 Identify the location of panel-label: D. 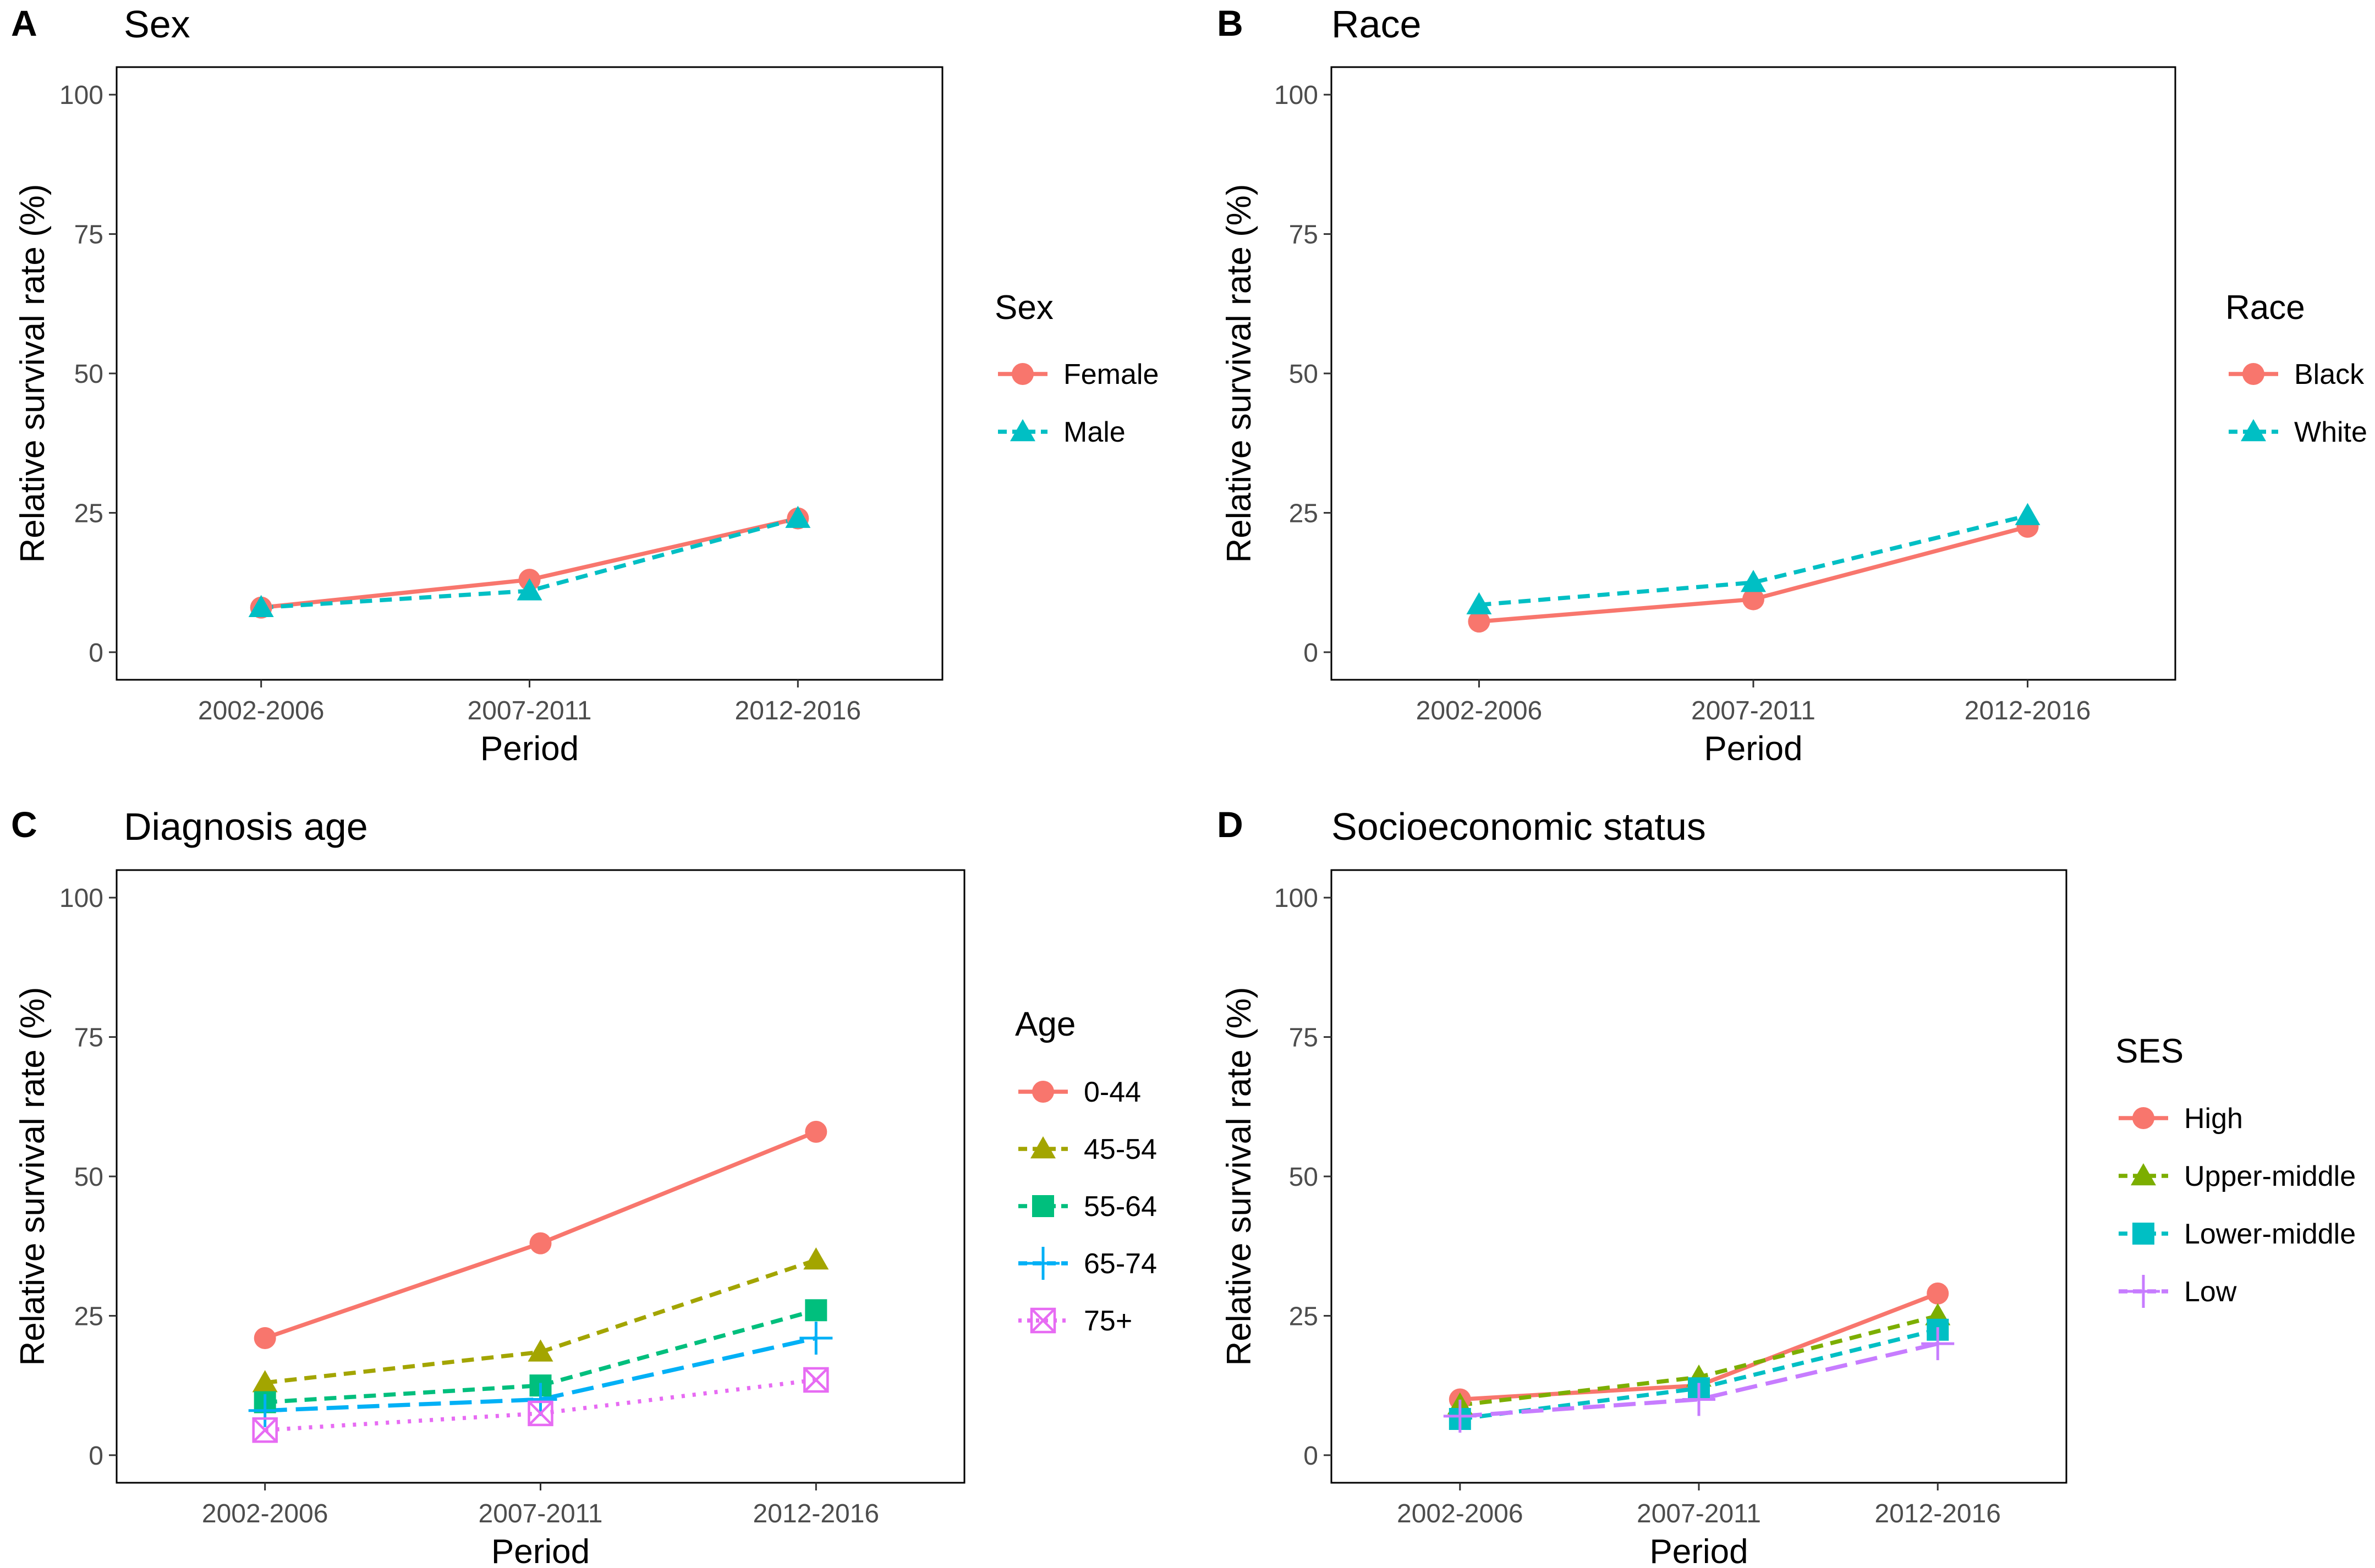
(1230, 825).